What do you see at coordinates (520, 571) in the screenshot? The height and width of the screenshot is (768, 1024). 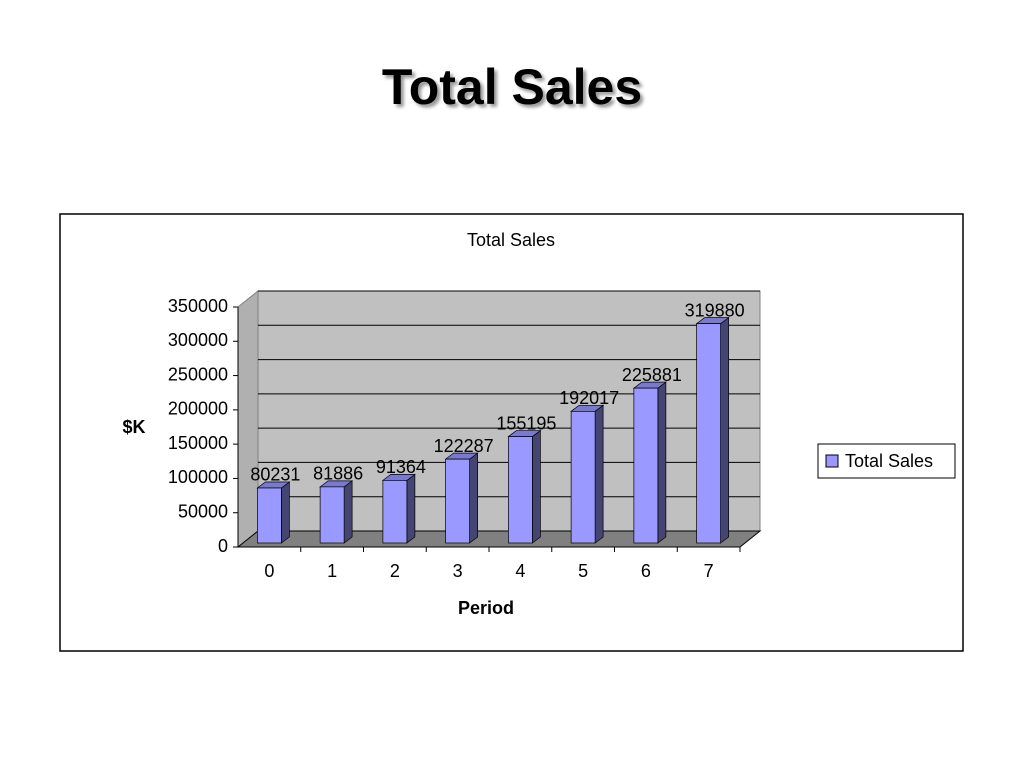 I see `x-tick-label: 4` at bounding box center [520, 571].